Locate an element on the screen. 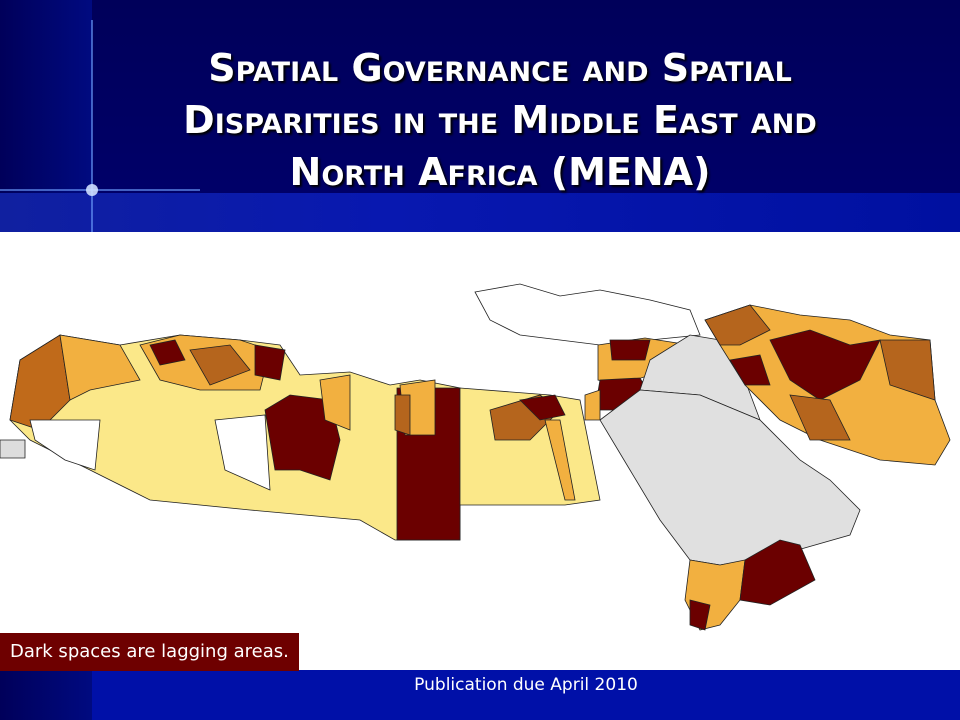  map-caption: Dark spaces are lagging areas. is located at coordinates (149, 652).